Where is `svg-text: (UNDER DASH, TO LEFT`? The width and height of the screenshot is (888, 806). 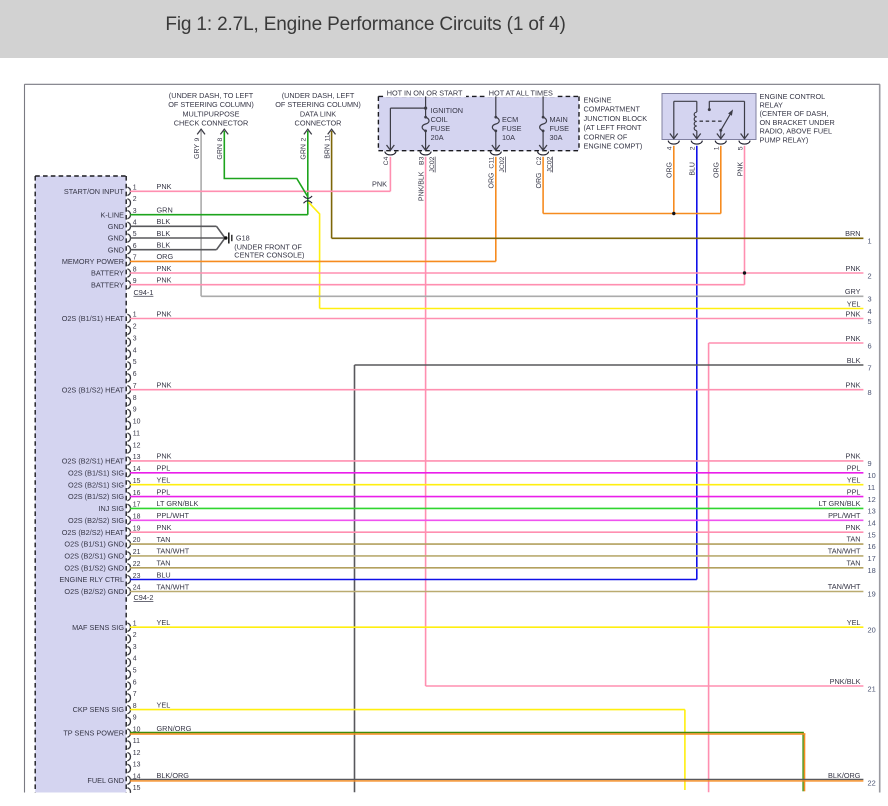
svg-text: (UNDER DASH, TO LEFT is located at coordinates (211, 95).